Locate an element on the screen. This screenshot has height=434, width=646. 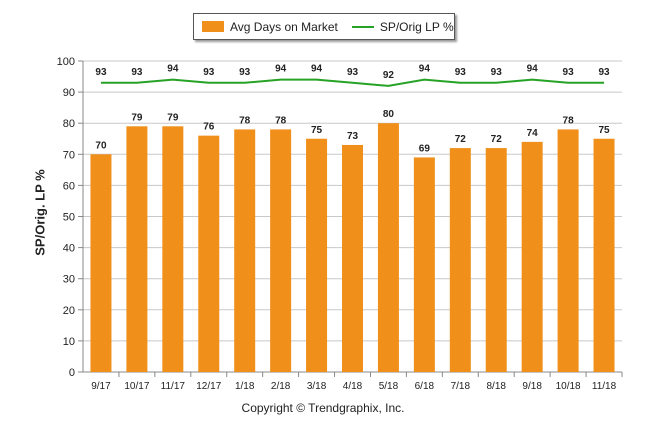
legend-swatch-line is located at coordinates (362, 26).